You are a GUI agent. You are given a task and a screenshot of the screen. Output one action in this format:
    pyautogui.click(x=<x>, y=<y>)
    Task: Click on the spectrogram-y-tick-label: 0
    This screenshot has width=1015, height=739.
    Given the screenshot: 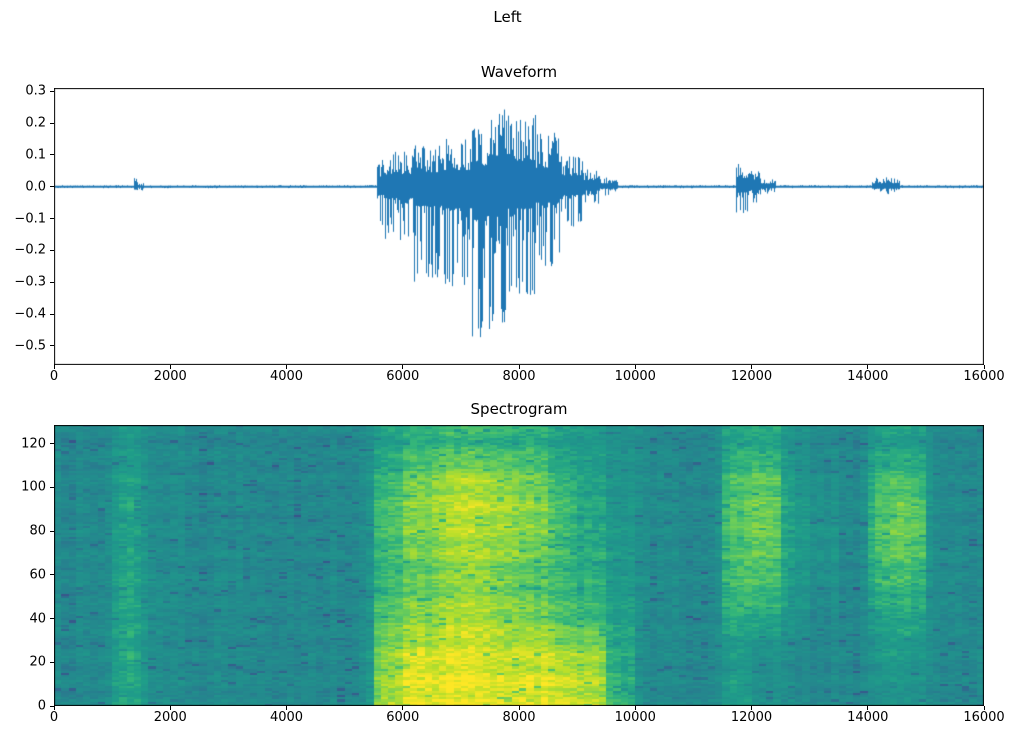 What is the action you would take?
    pyautogui.click(x=41, y=706)
    